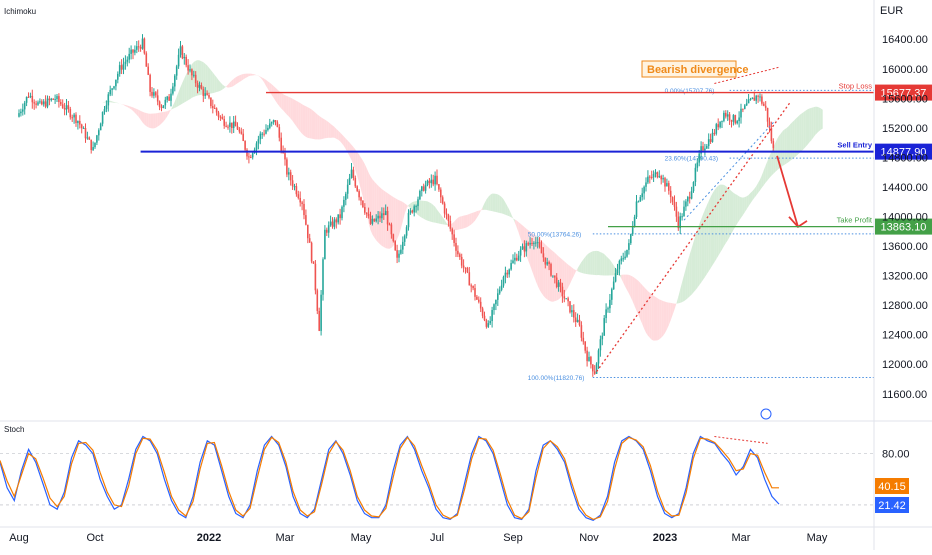 This screenshot has height=555, width=932. What do you see at coordinates (892, 487) in the screenshot?
I see `stoch-value-text: 40.15` at bounding box center [892, 487].